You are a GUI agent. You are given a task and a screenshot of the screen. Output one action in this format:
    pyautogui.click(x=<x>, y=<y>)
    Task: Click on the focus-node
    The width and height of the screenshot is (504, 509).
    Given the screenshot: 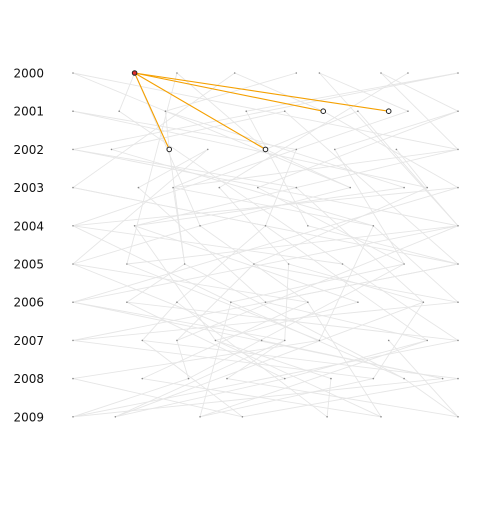 What is the action you would take?
    pyautogui.click(x=134, y=73)
    